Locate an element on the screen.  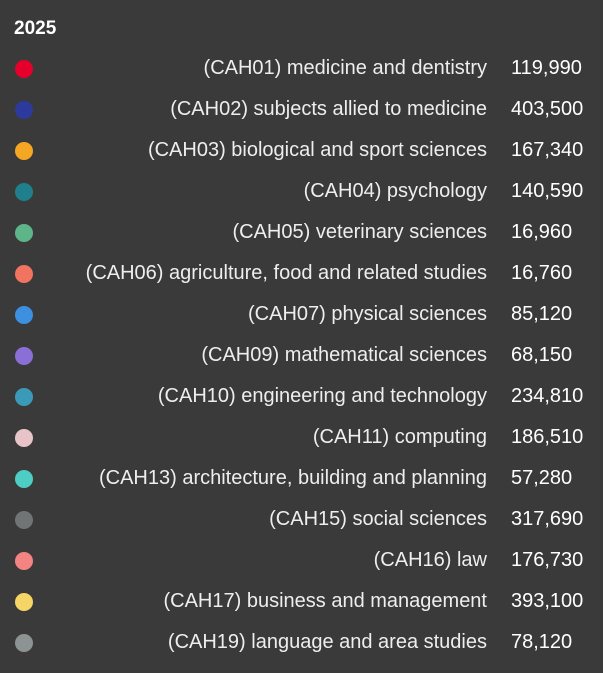
item-label: (CAH11) computing is located at coordinates (399, 437).